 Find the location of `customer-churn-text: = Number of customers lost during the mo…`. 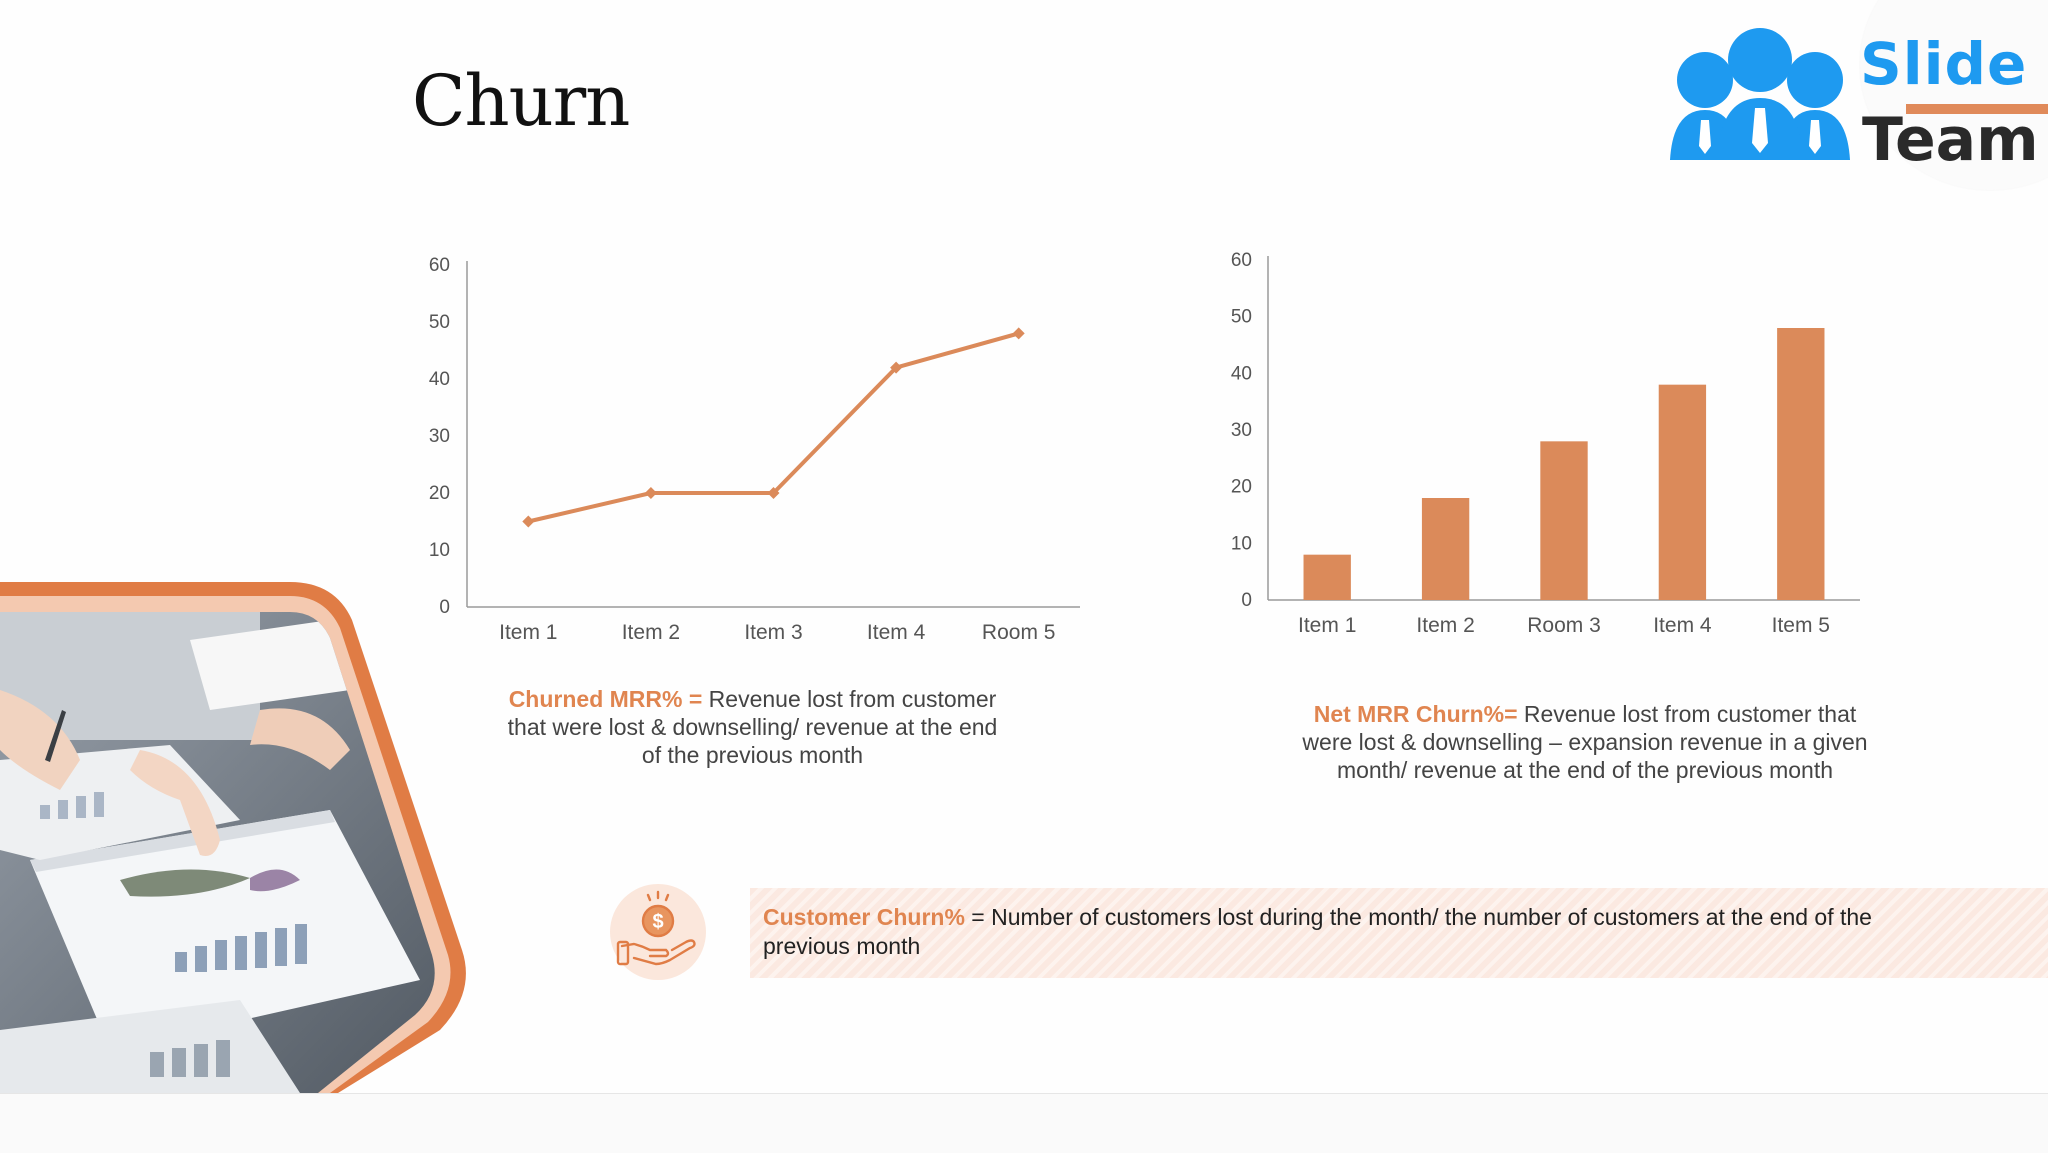

customer-churn-text: = Number of customers lost during the mo… is located at coordinates (1317, 931).